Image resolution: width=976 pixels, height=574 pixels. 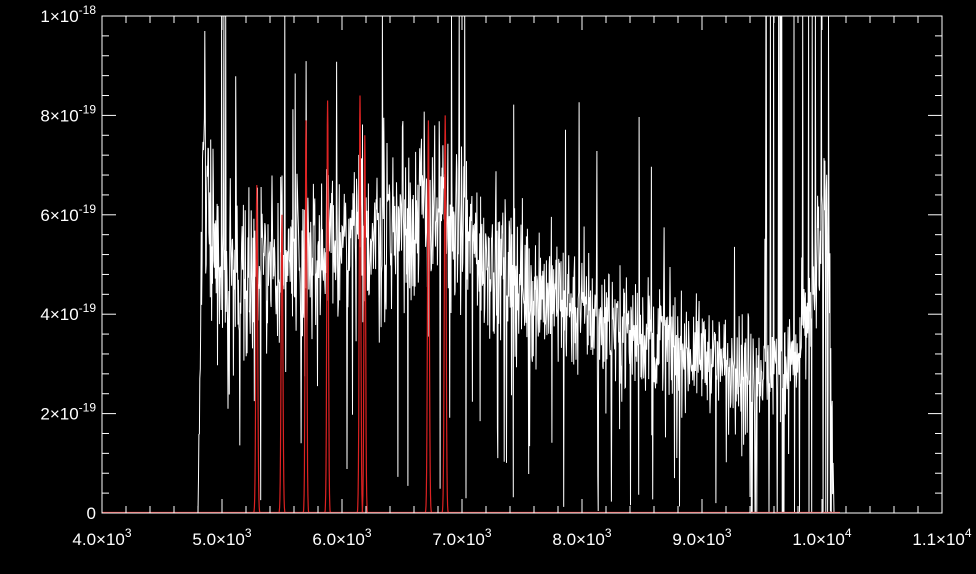 What do you see at coordinates (91, 513) in the screenshot?
I see `y-tick-label: 0` at bounding box center [91, 513].